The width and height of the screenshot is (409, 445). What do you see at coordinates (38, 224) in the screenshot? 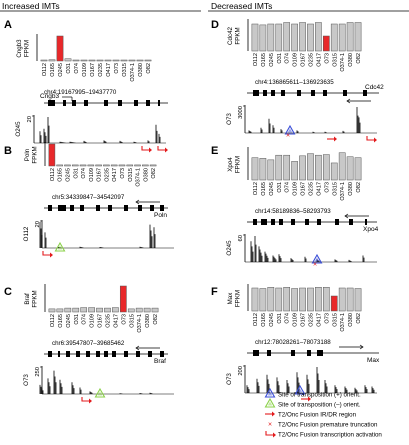
I see `coverage-max-label: 20` at bounding box center [38, 224].